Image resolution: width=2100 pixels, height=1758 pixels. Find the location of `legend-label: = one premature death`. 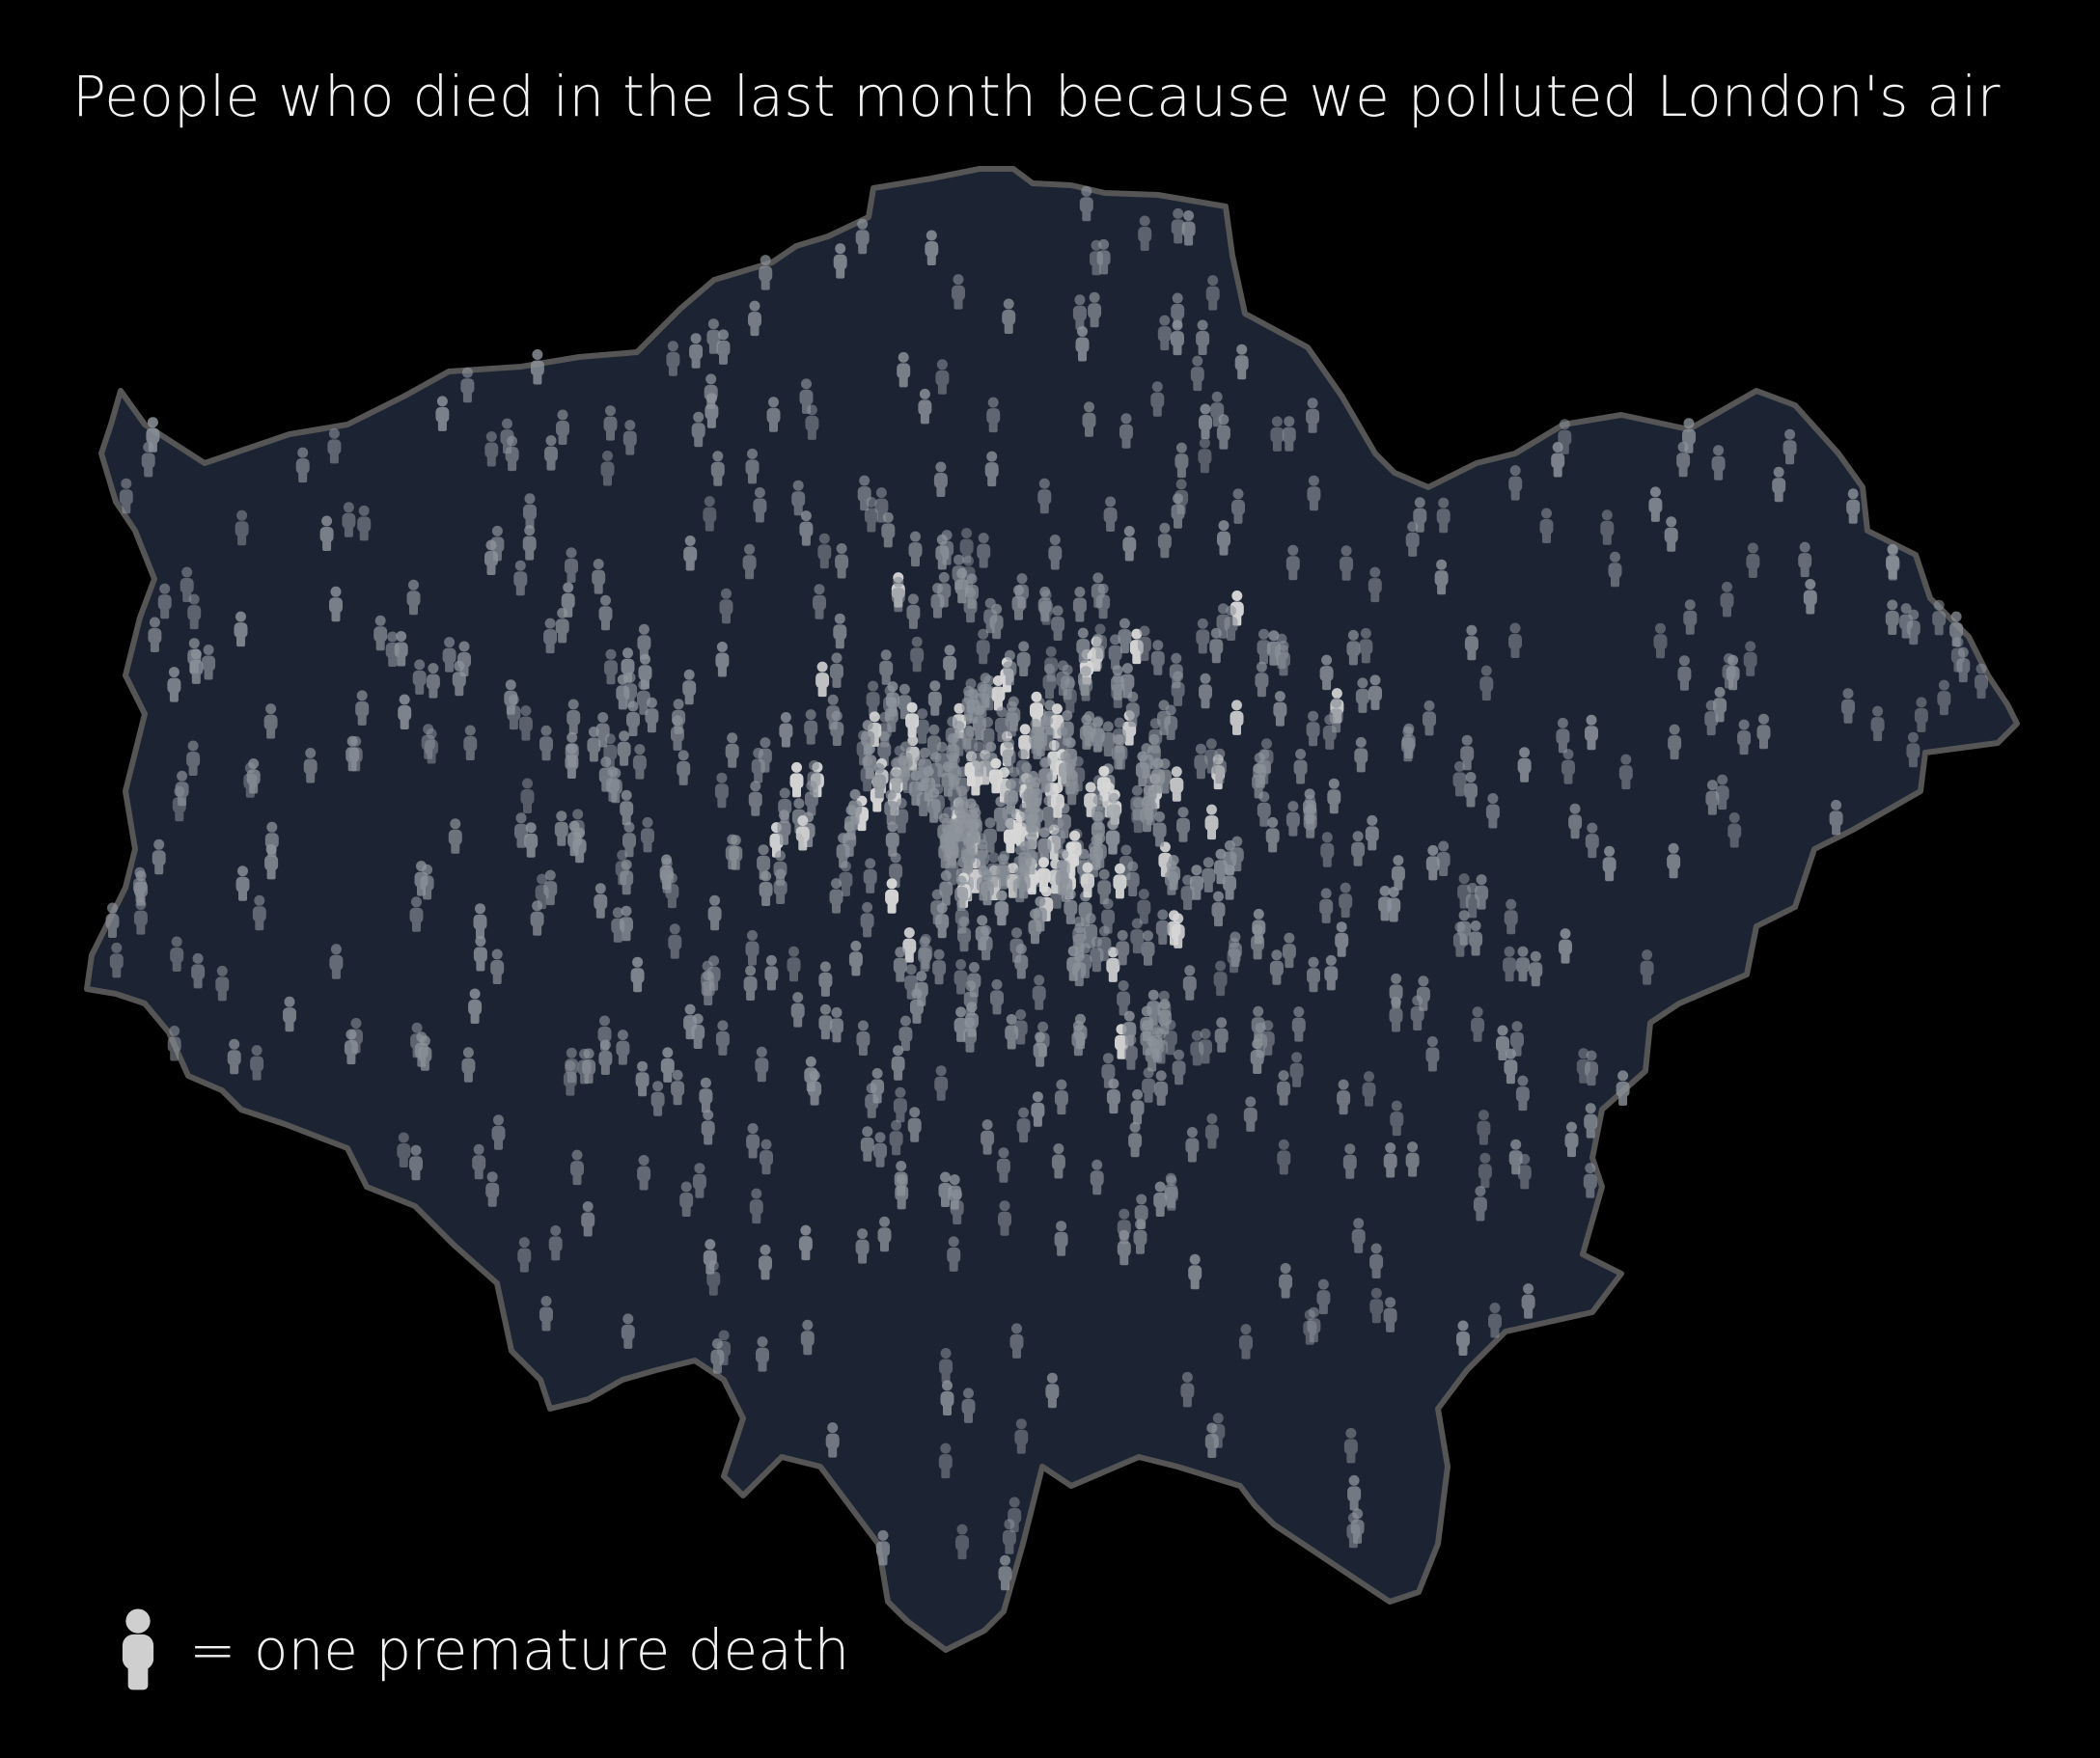

legend-label: = one premature death is located at coordinates (519, 1650).